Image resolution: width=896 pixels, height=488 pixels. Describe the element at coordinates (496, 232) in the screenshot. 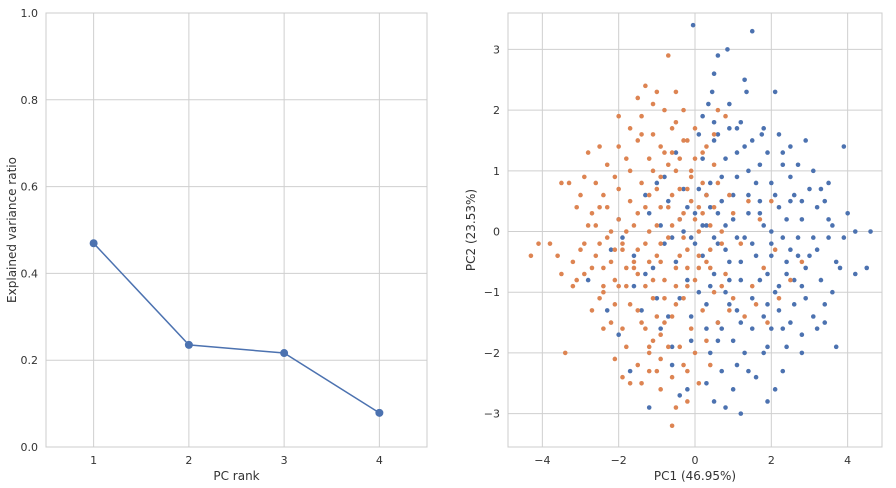

I see `y-tick-label: 0` at that location.